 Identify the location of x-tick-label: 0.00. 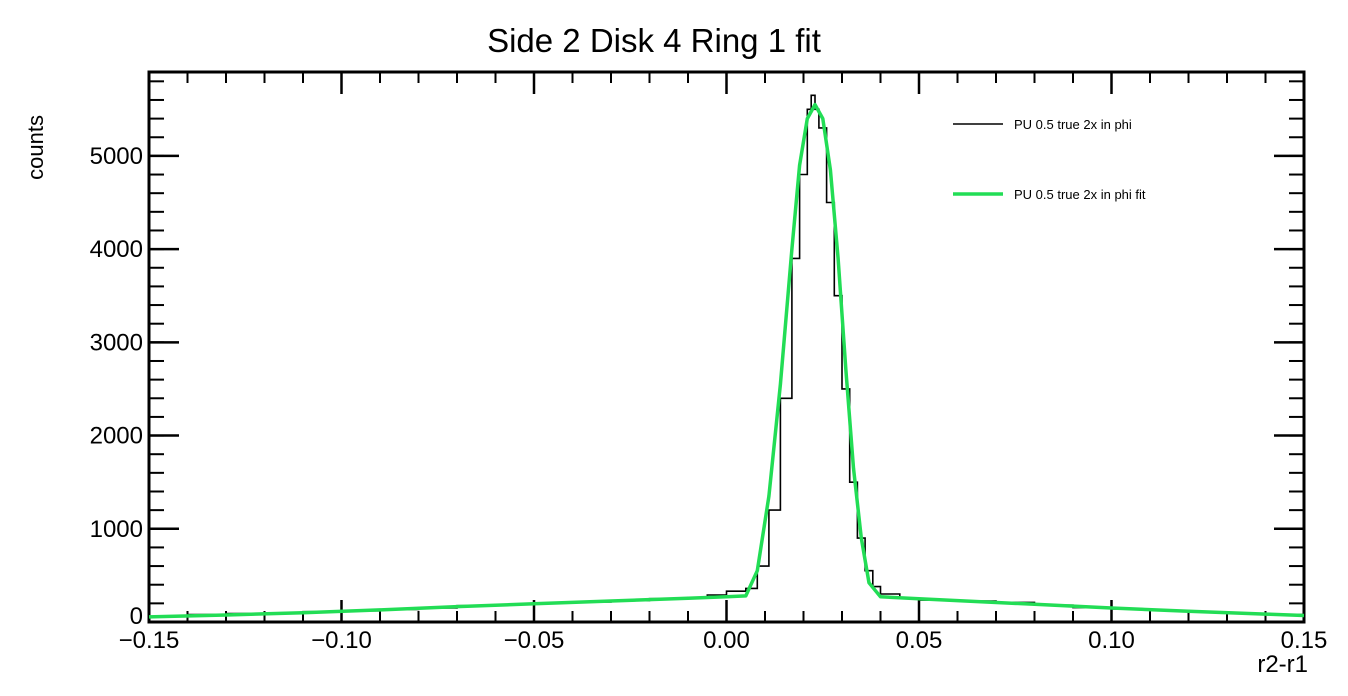
(726, 640).